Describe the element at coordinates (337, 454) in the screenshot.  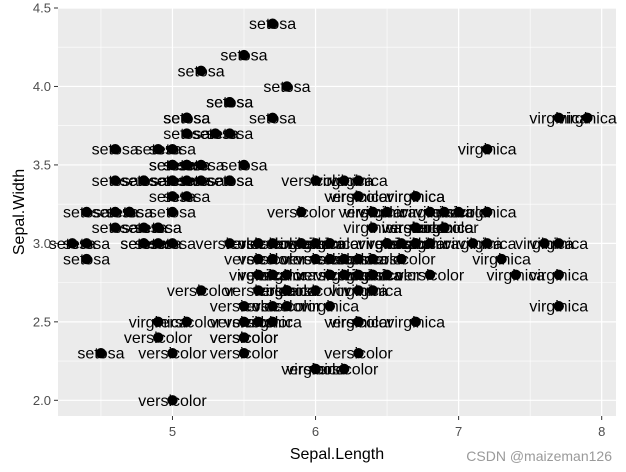
I see `x-axis-title: Sepal.Length` at that location.